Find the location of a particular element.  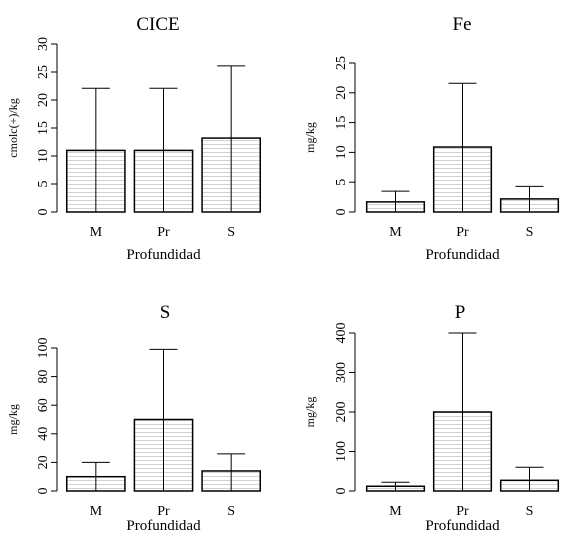

y-tick-label: 80 is located at coordinates (43, 377).